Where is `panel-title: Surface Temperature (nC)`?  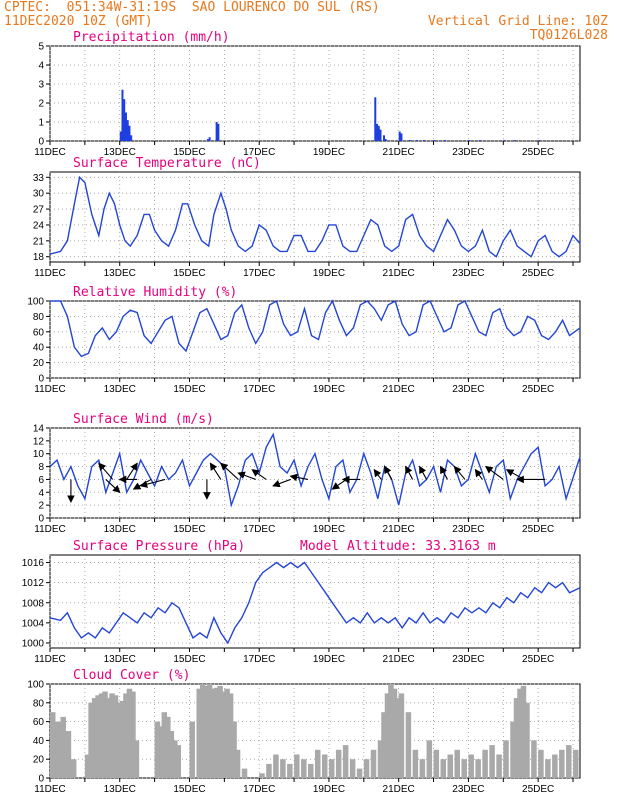
panel-title: Surface Temperature (nC) is located at coordinates (167, 163).